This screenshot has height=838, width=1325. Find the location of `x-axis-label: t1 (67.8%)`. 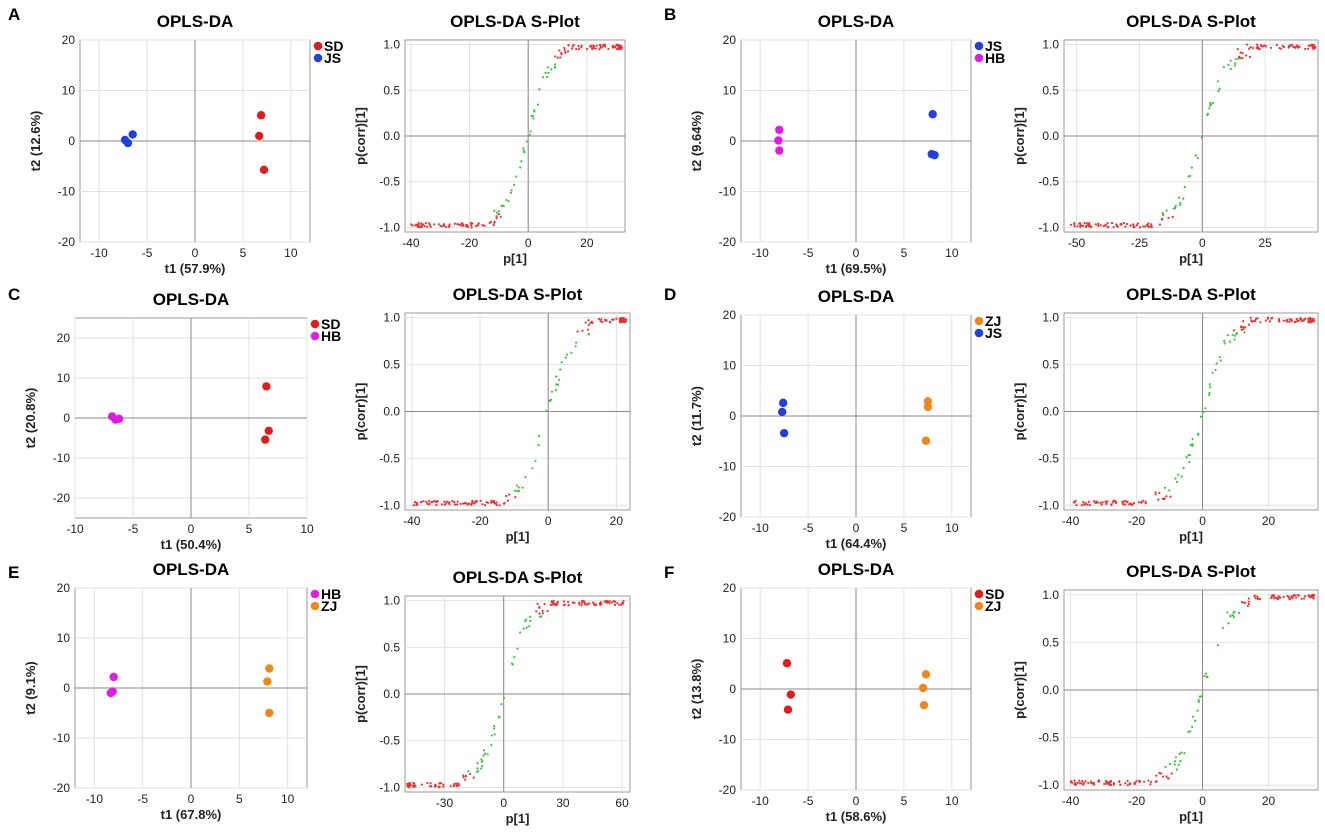

x-axis-label: t1 (67.8%) is located at coordinates (191, 814).